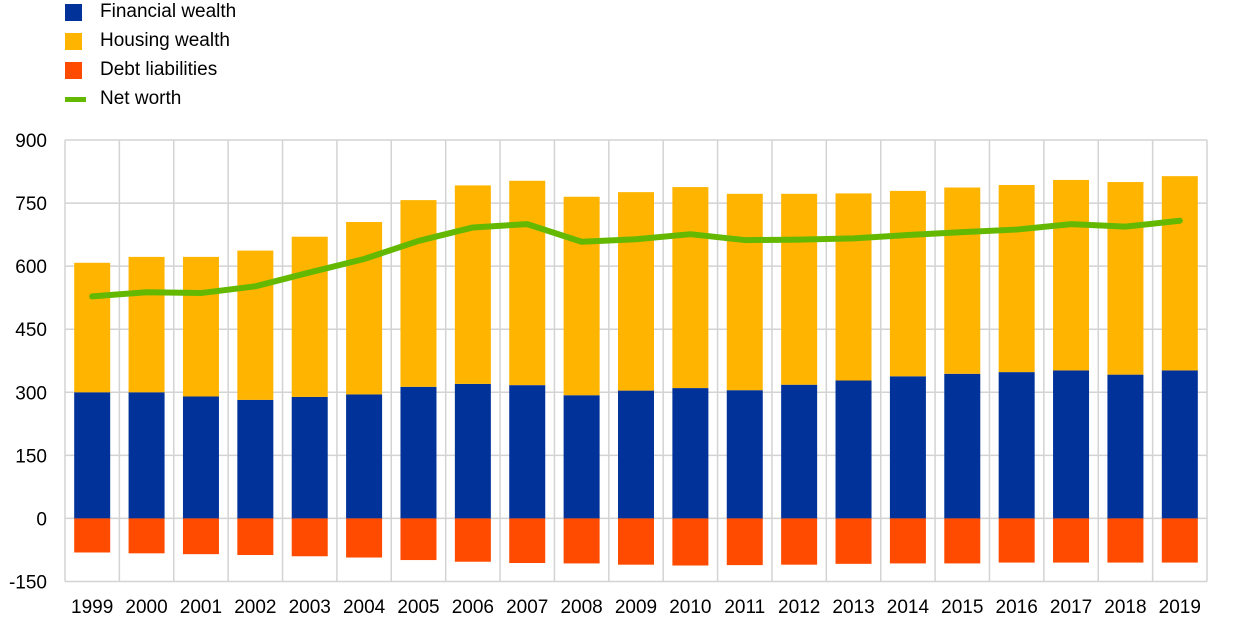 The width and height of the screenshot is (1240, 627). What do you see at coordinates (636, 541) in the screenshot?
I see `bar-debt-liabilities-2009` at bounding box center [636, 541].